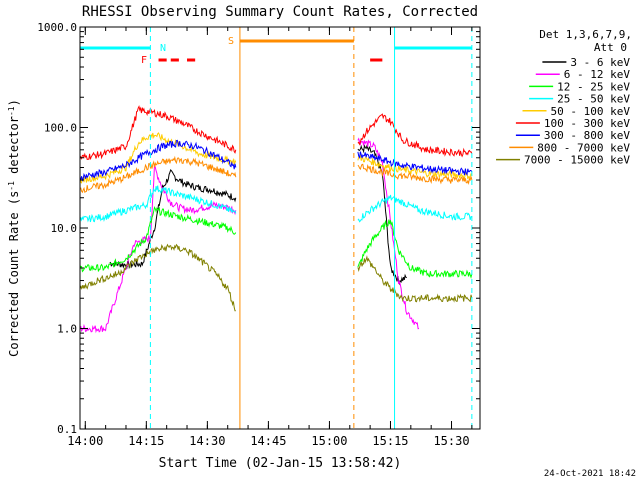  Describe the element at coordinates (11, 186) in the screenshot. I see `y-axis-label-sup1: -1` at that location.